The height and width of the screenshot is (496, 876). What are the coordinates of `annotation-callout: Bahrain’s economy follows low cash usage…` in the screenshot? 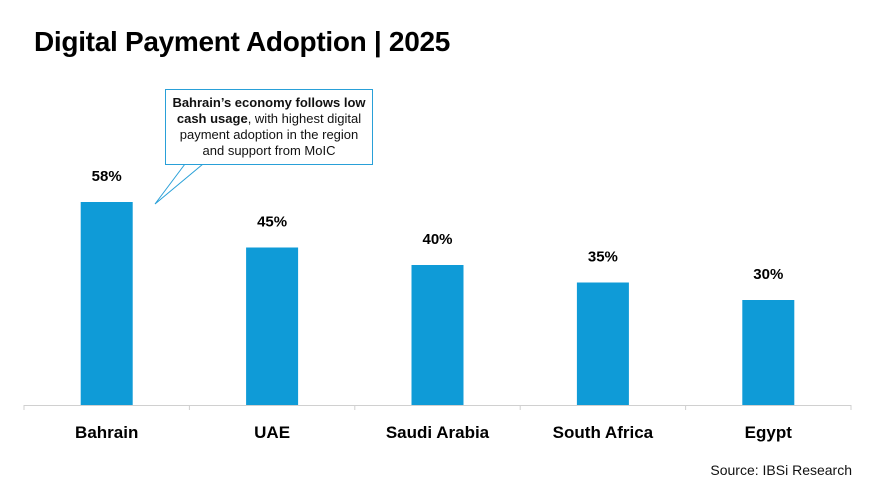 It's located at (269, 127).